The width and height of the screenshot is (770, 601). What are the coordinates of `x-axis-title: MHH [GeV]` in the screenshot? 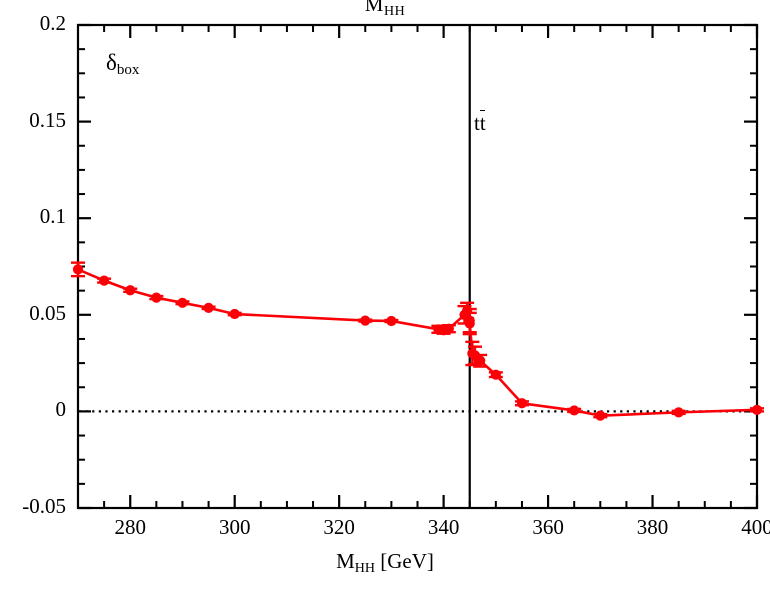 It's located at (385, 563).